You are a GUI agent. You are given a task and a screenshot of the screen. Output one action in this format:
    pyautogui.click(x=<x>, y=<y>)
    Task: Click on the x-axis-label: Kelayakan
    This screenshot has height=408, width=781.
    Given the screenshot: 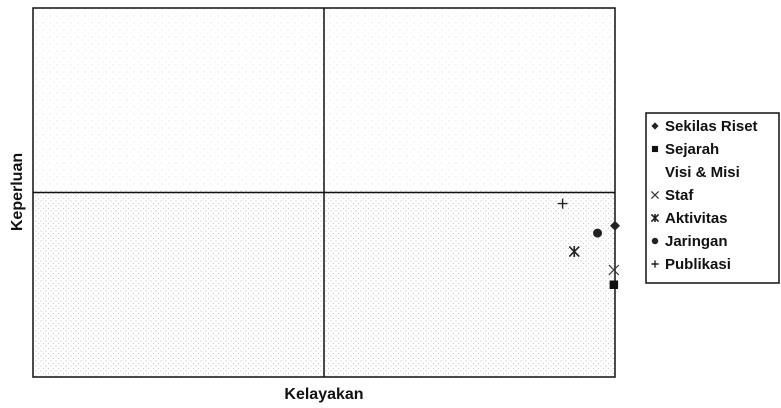 What is the action you would take?
    pyautogui.click(x=323, y=394)
    